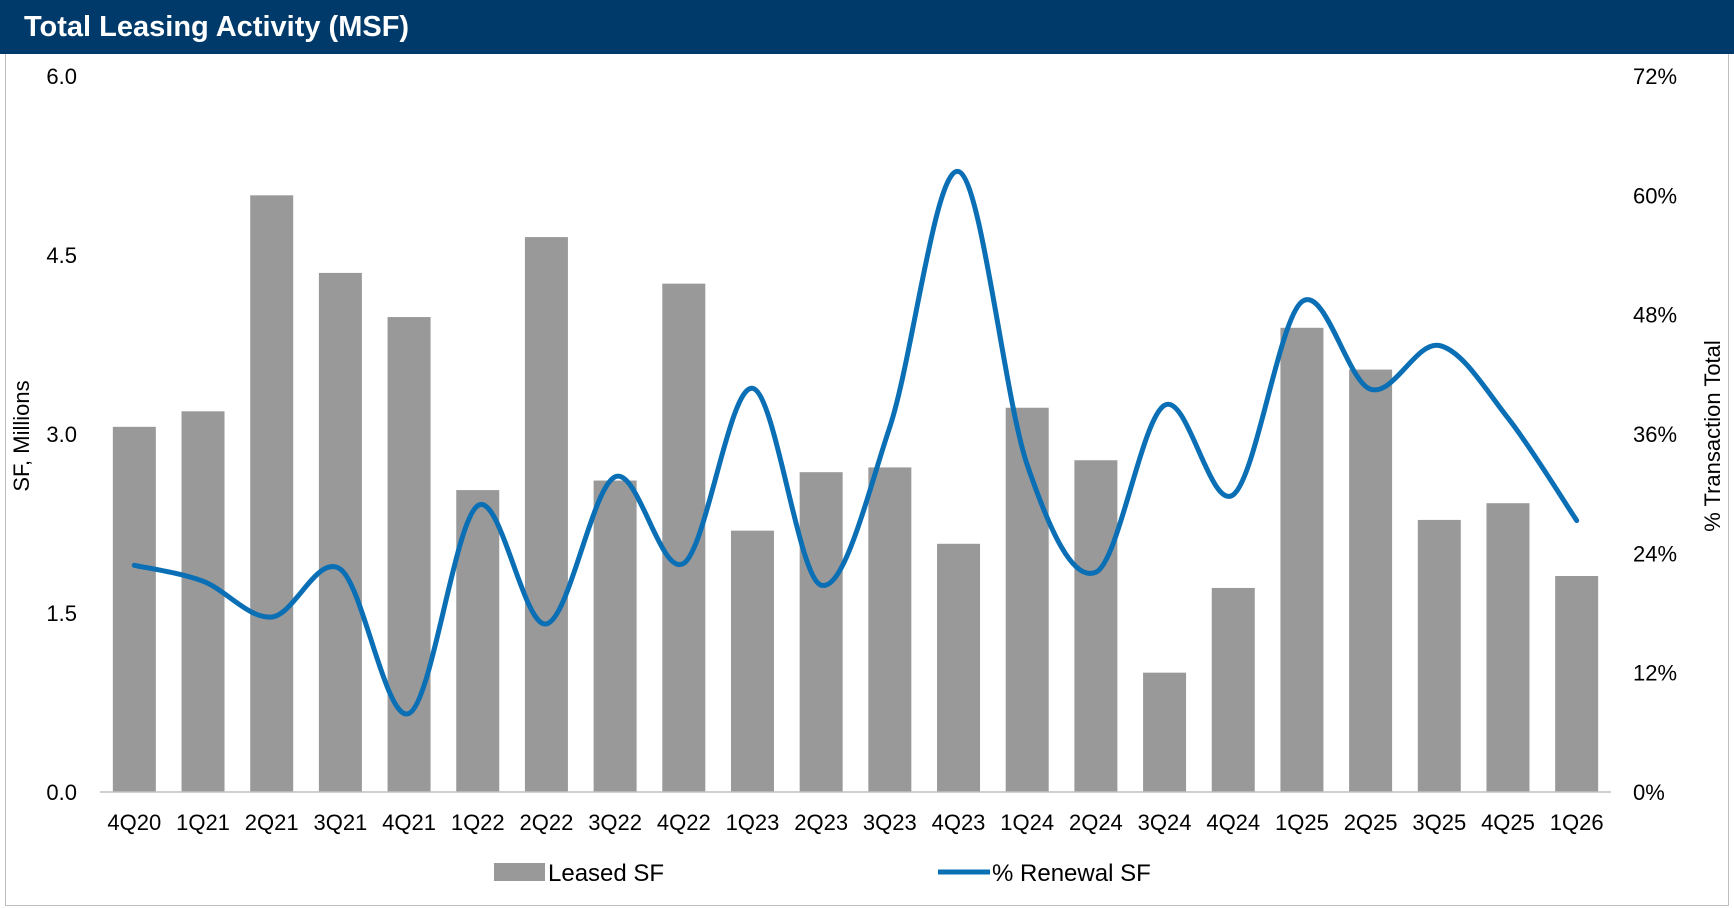 The height and width of the screenshot is (908, 1734). Describe the element at coordinates (1233, 822) in the screenshot. I see `x-tick-label: 4Q24` at that location.